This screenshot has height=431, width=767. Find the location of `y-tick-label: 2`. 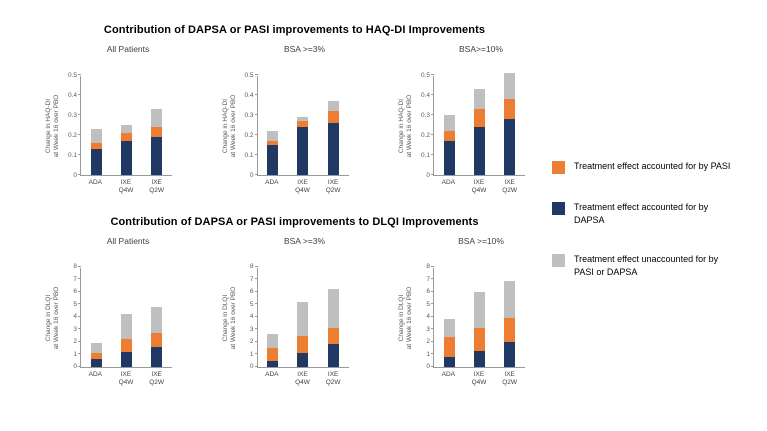

y-tick-label: 2 is located at coordinates (75, 342).